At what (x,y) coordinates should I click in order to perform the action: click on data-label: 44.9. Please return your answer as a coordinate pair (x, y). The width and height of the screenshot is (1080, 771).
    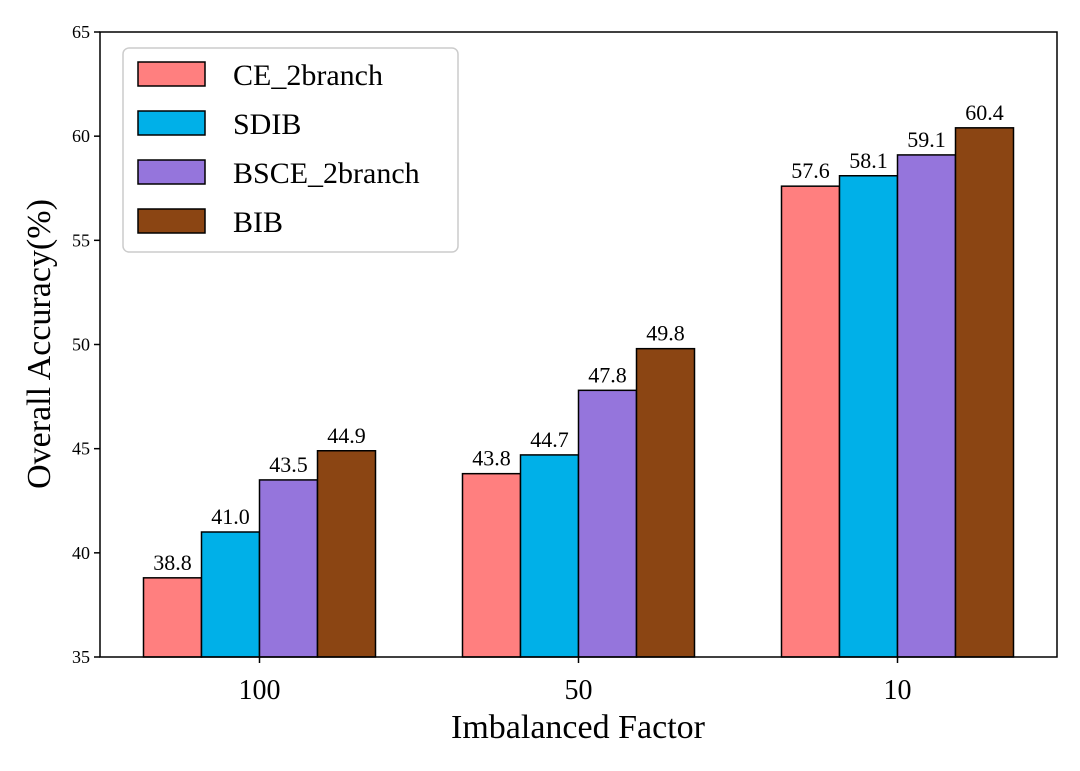
    Looking at the image, I should click on (346, 435).